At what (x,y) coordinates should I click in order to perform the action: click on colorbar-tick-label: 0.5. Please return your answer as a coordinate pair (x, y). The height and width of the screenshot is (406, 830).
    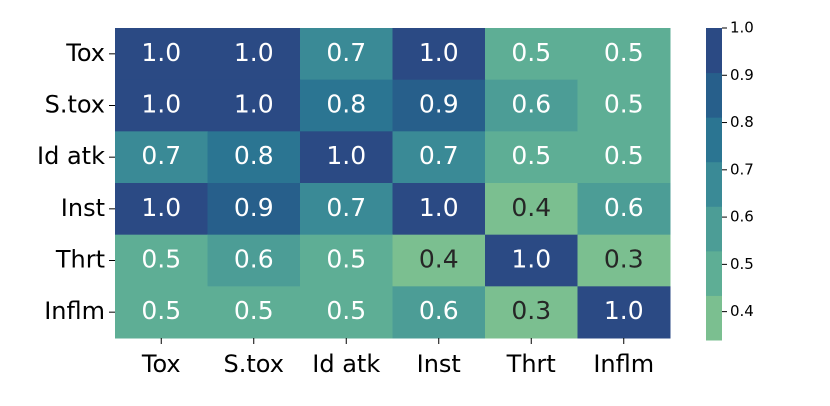
    Looking at the image, I should click on (742, 264).